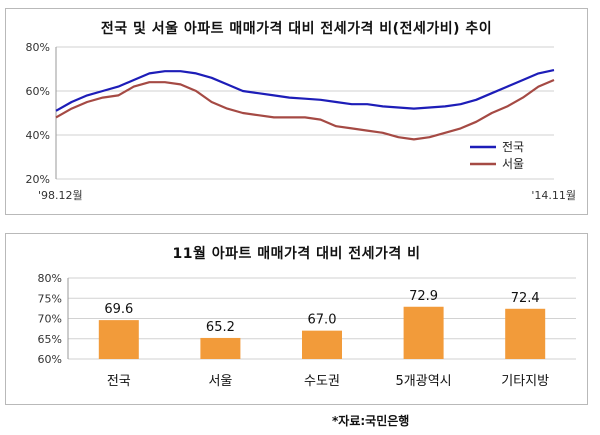 This screenshot has width=600, height=435. Describe the element at coordinates (50, 298) in the screenshot. I see `y-tick-label: 75%` at that location.